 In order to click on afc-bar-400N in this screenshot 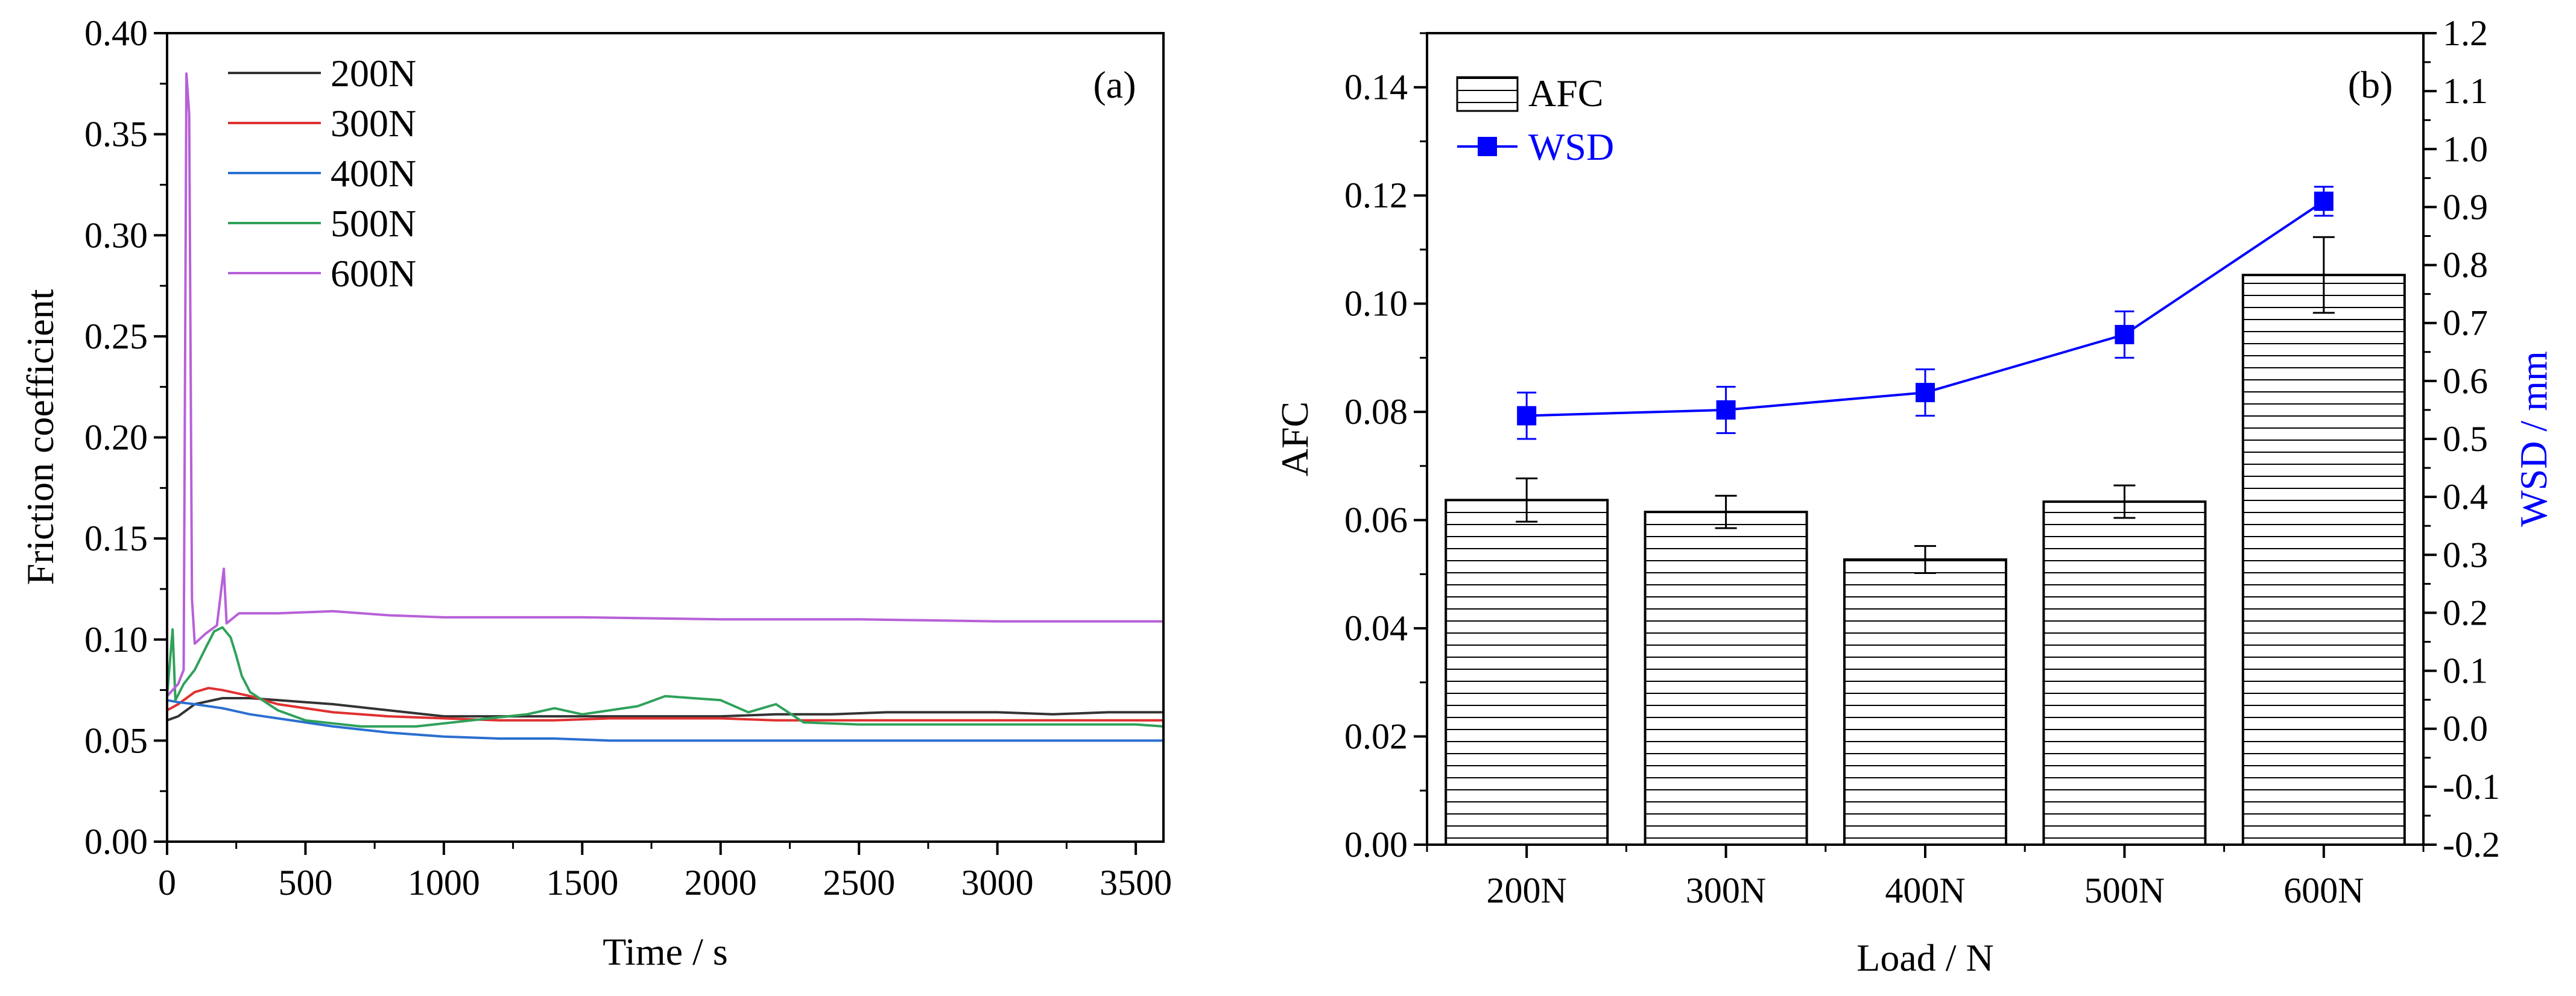, I will do `click(1925, 702)`.